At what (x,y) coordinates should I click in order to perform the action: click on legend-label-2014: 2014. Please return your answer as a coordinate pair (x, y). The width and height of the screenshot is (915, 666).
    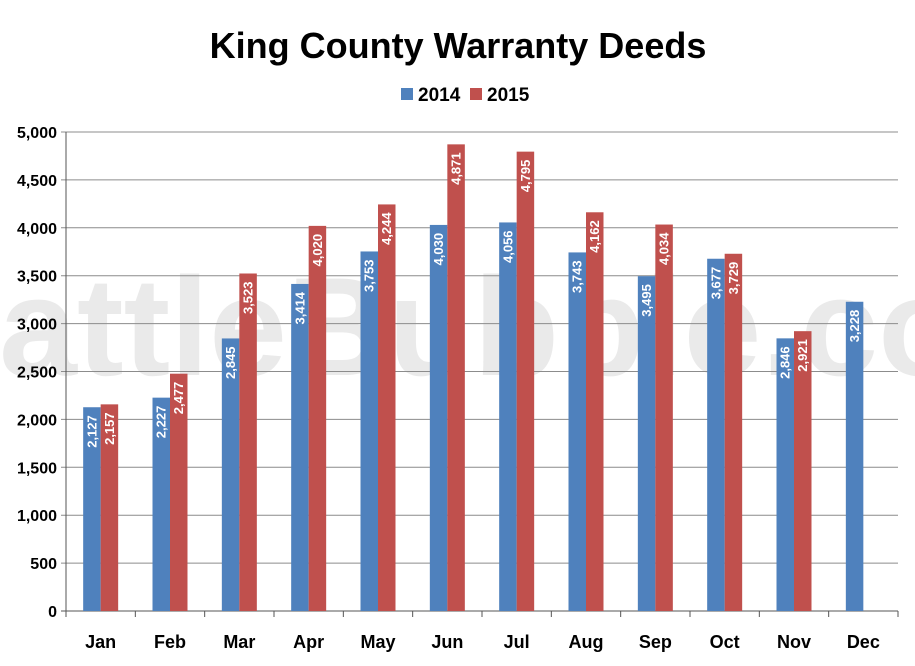
    Looking at the image, I should click on (439, 95).